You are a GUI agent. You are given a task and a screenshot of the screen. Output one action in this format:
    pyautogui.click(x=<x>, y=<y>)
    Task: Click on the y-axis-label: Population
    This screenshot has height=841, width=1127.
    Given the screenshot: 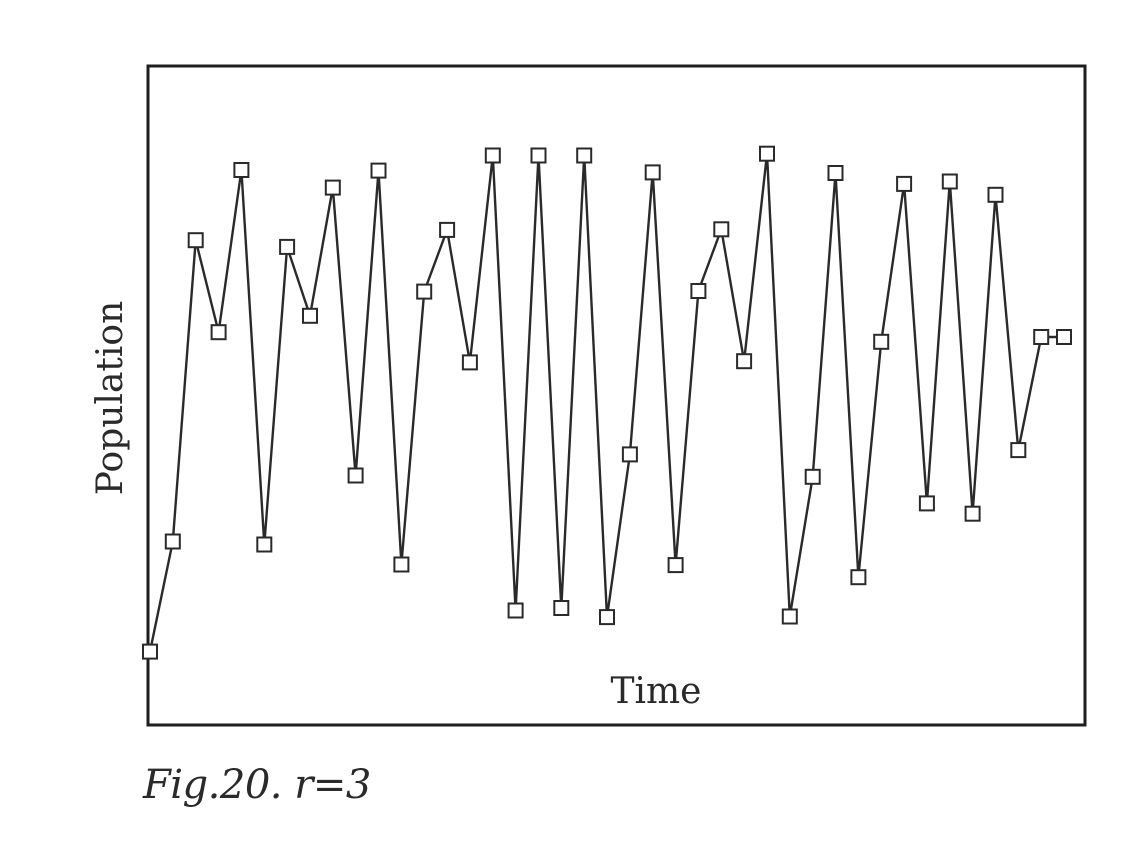 What is the action you would take?
    pyautogui.click(x=110, y=398)
    